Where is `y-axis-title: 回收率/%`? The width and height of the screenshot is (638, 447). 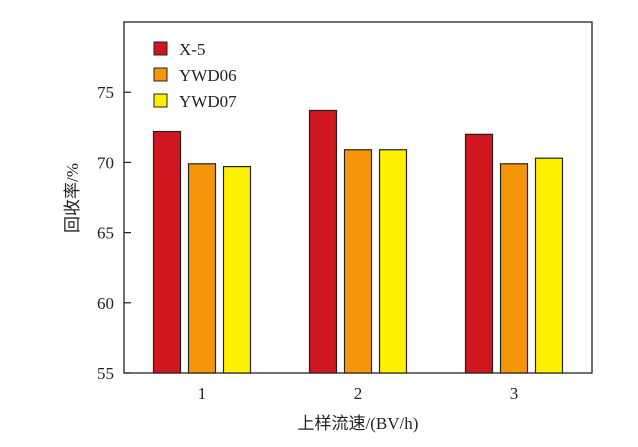 y-axis-title: 回收率/% is located at coordinates (72, 198).